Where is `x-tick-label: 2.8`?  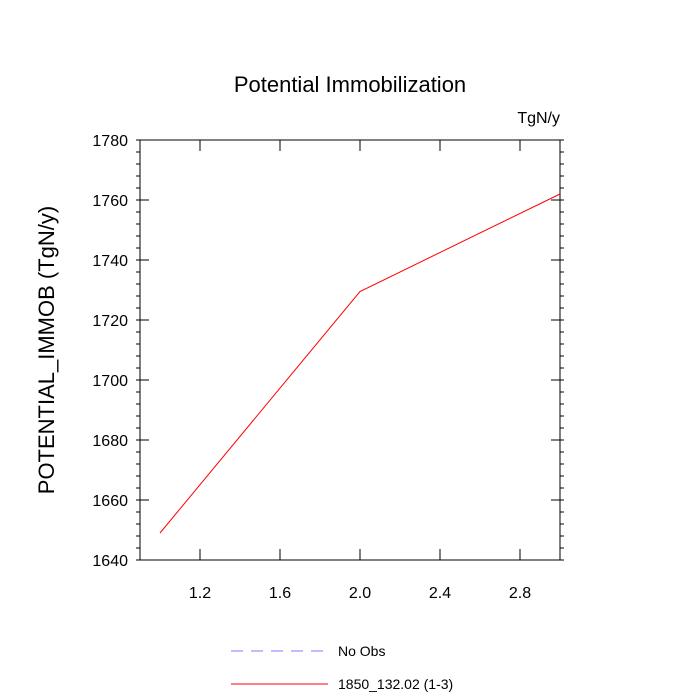
x-tick-label: 2.8 is located at coordinates (520, 593).